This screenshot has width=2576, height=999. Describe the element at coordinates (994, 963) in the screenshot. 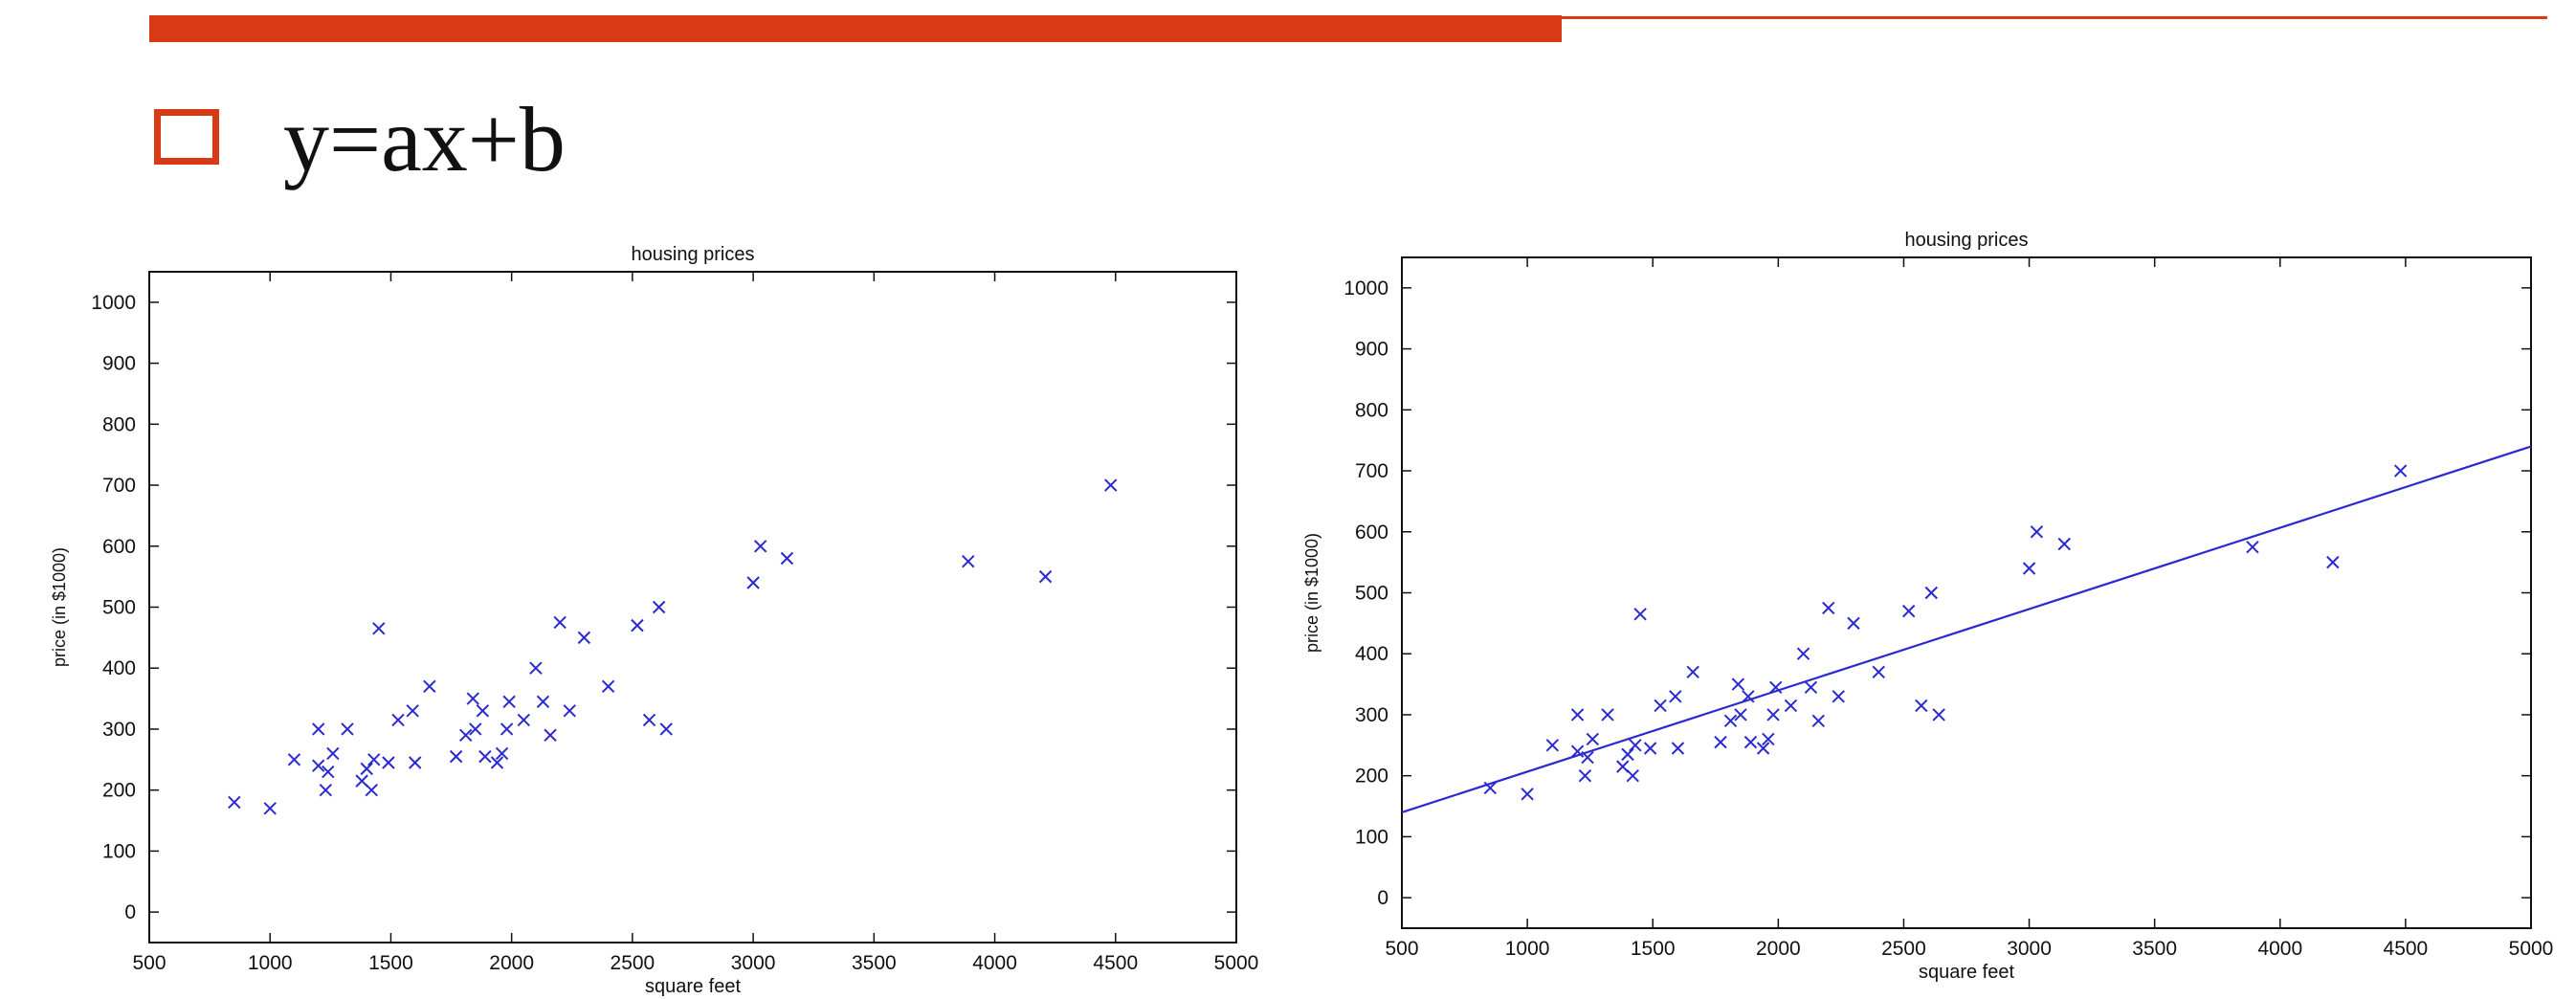

I see `x-tick-label-c0: 4000` at that location.